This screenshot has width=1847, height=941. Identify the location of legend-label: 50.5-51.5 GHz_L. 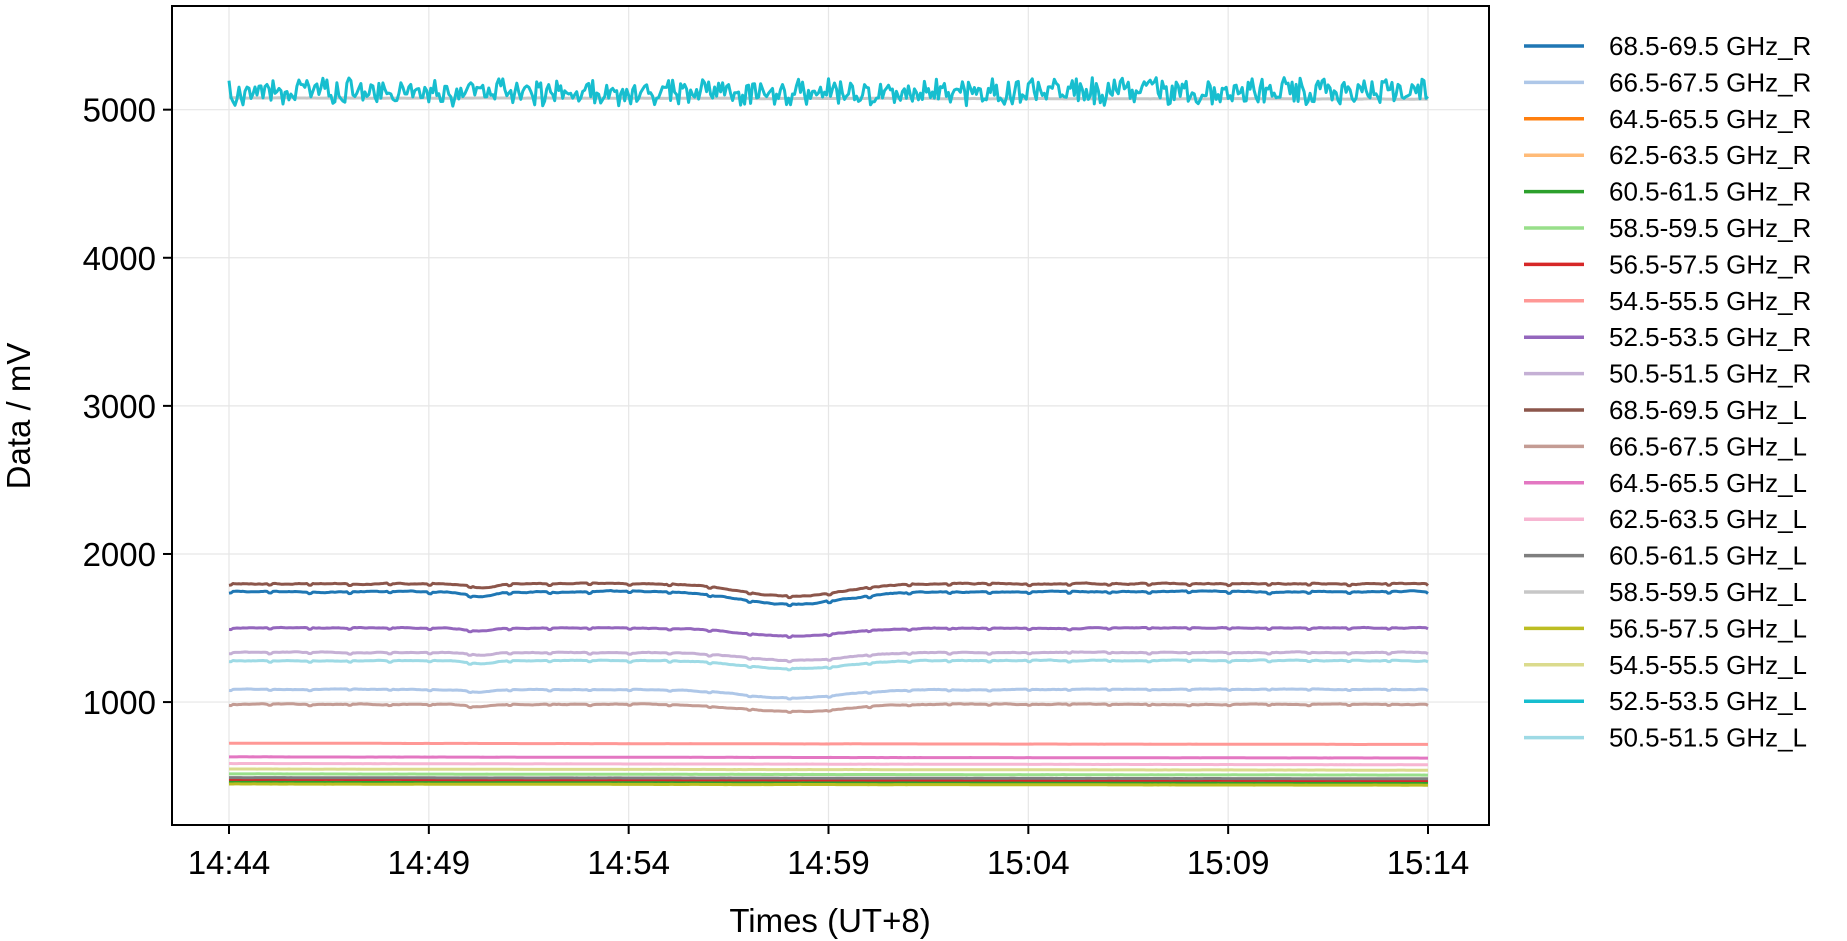
(1708, 738).